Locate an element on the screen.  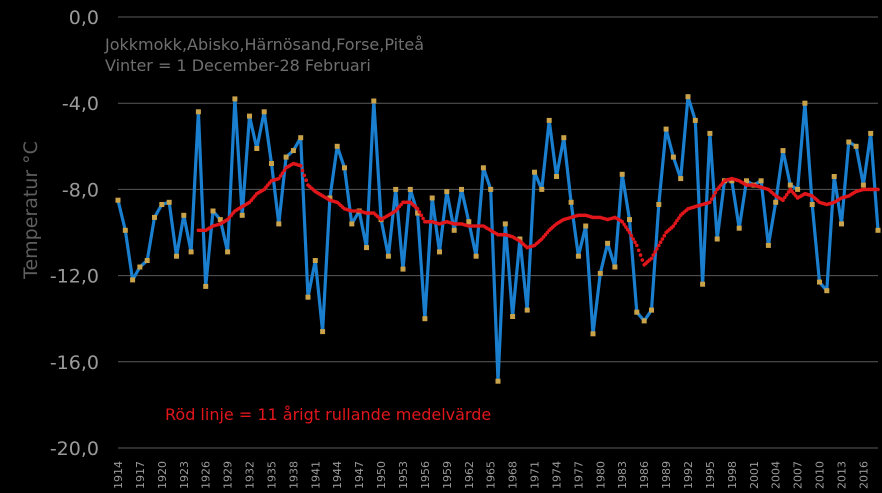
x-tick-label: 1956 is located at coordinates (425, 475).